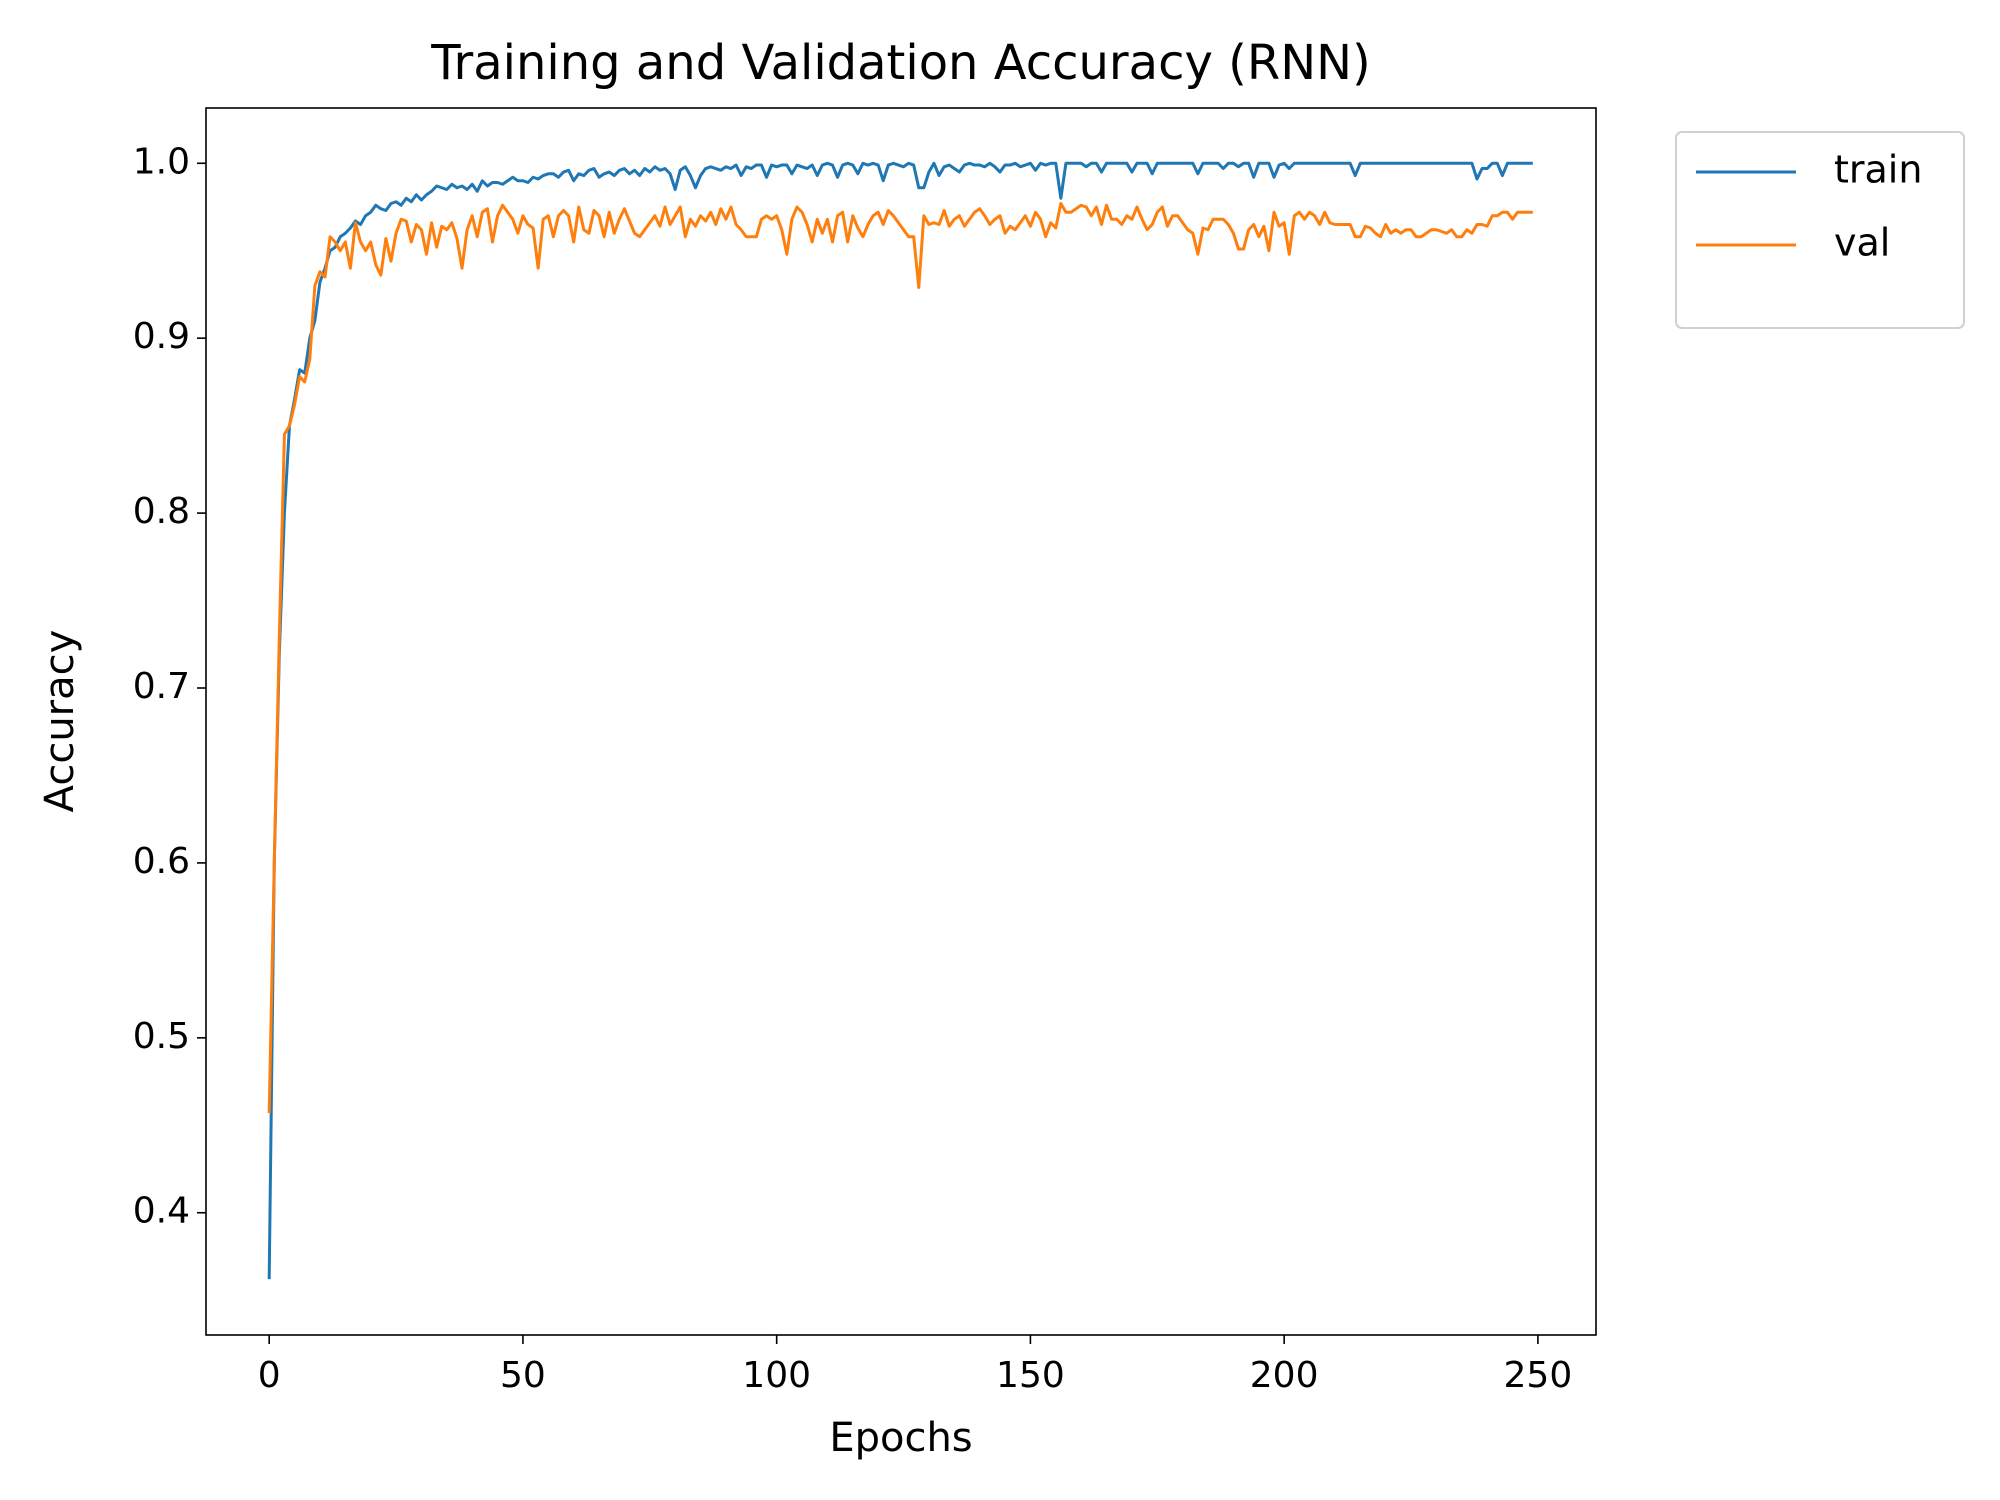 The width and height of the screenshot is (2000, 1500). I want to click on legend-label: val, so click(1862, 243).